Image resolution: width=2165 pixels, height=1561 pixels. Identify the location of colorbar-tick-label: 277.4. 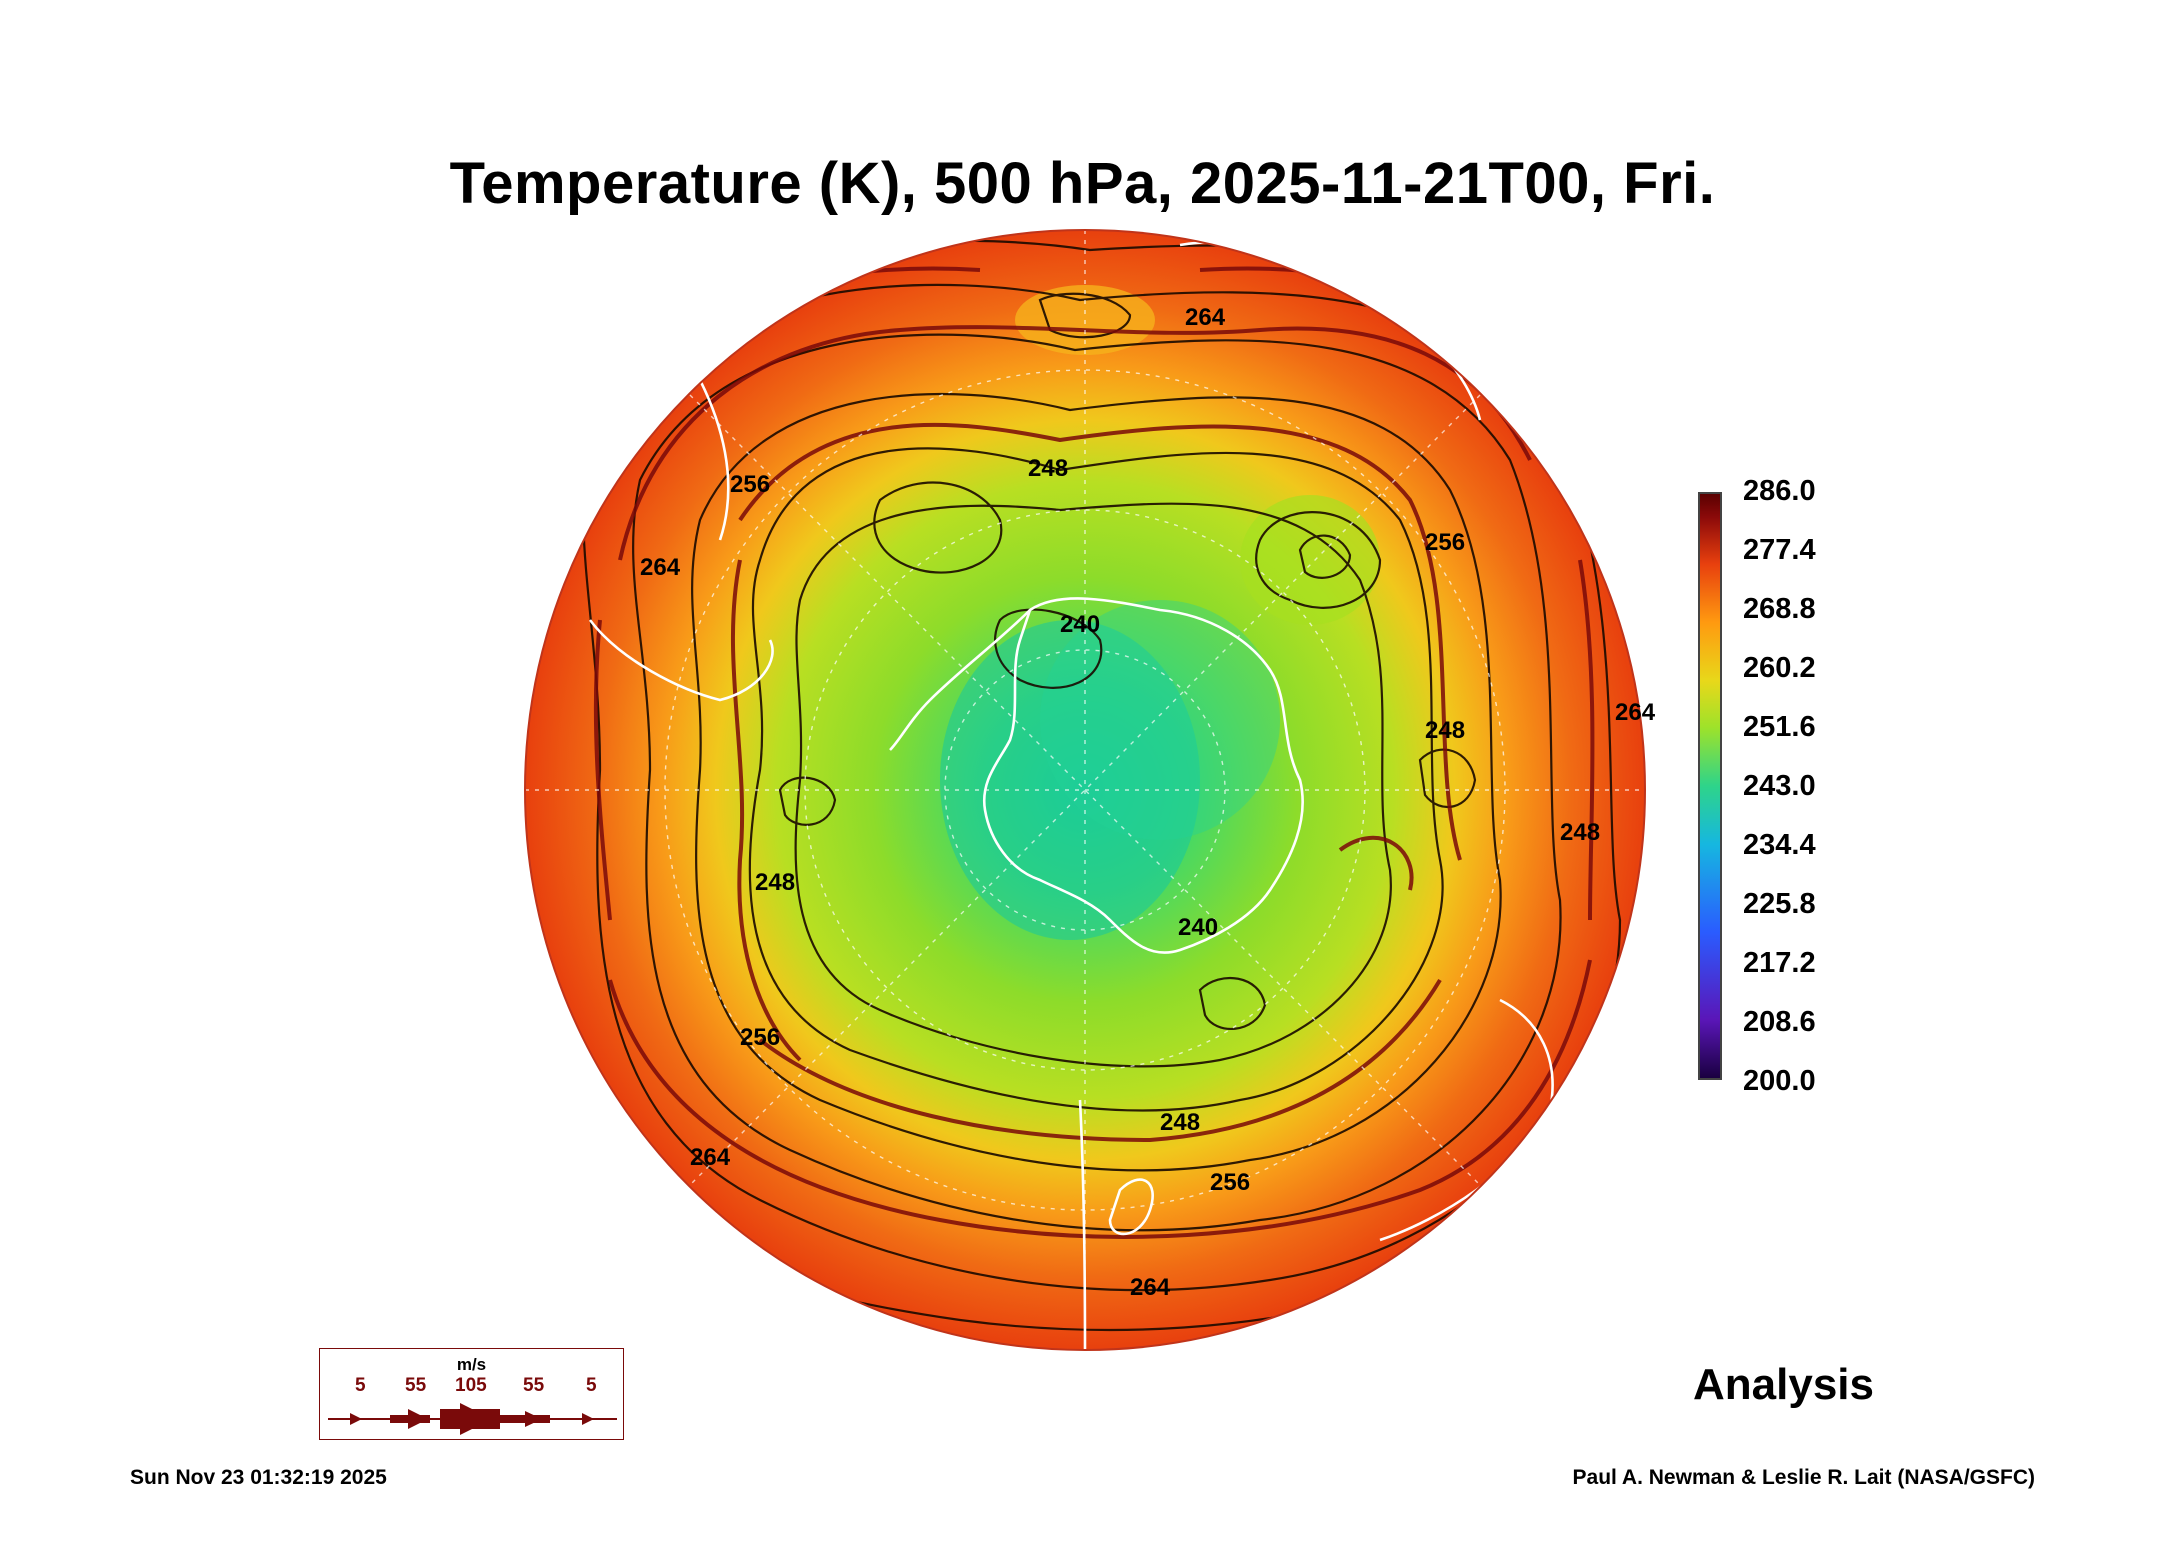
(1779, 550).